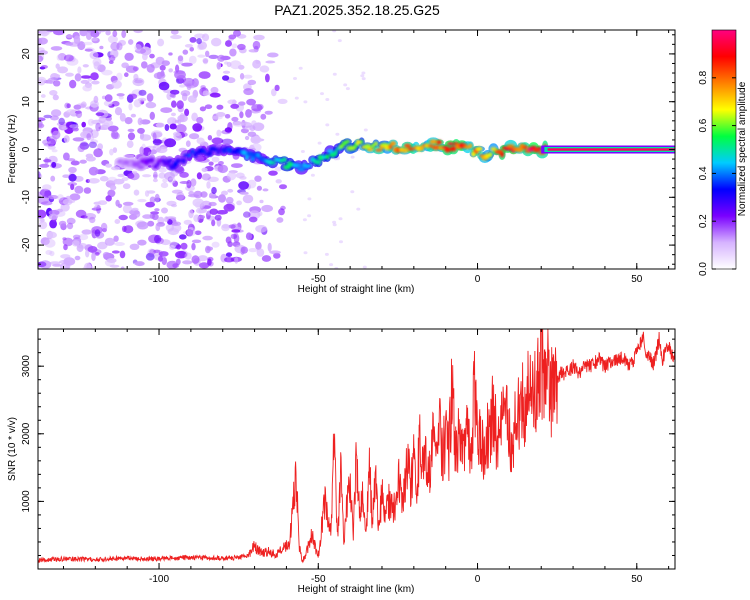 This screenshot has width=750, height=600. Describe the element at coordinates (26, 149) in the screenshot. I see `y-tick-label: 0` at that location.